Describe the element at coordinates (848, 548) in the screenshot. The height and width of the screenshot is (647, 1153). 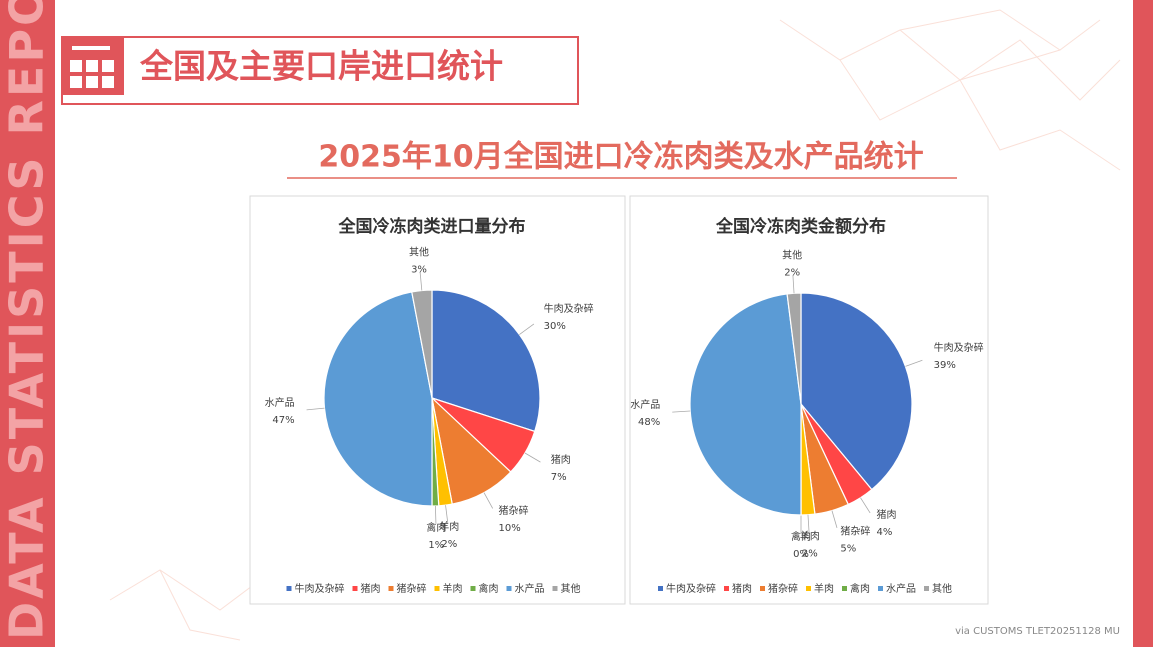
I see `data-label-value: 5%` at that location.